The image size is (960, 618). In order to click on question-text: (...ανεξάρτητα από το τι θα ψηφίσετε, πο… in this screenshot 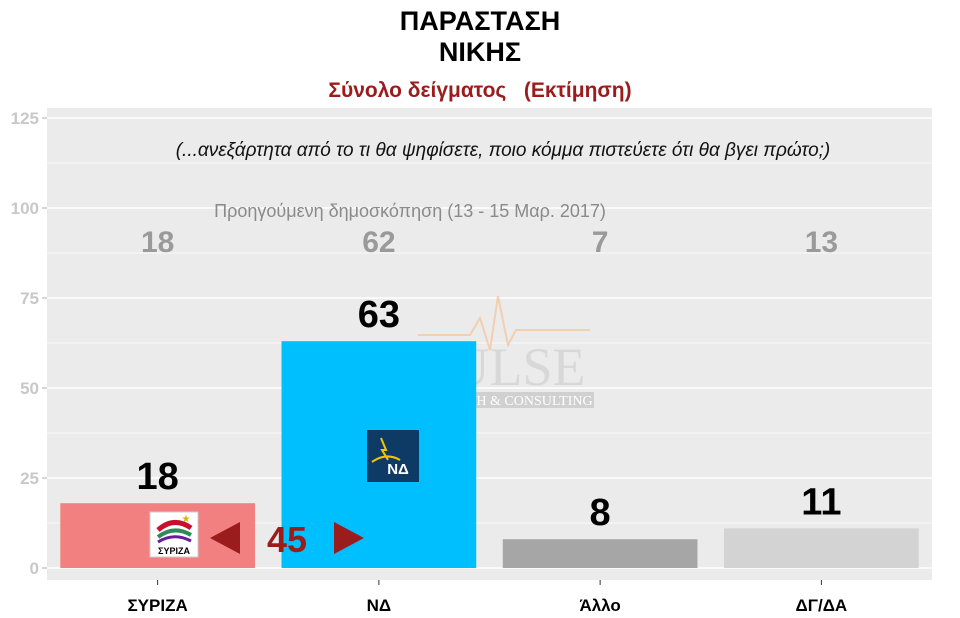, I will do `click(503, 150)`.